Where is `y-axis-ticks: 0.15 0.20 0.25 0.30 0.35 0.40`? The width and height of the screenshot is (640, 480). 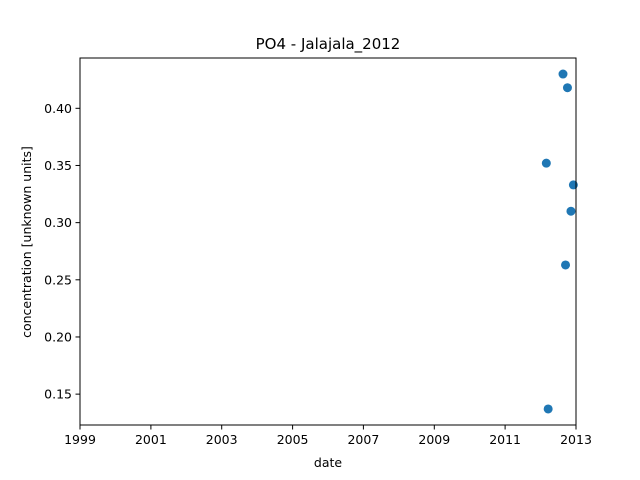
y-axis-ticks: 0.15 0.20 0.25 0.30 0.35 0.40 is located at coordinates (62, 251).